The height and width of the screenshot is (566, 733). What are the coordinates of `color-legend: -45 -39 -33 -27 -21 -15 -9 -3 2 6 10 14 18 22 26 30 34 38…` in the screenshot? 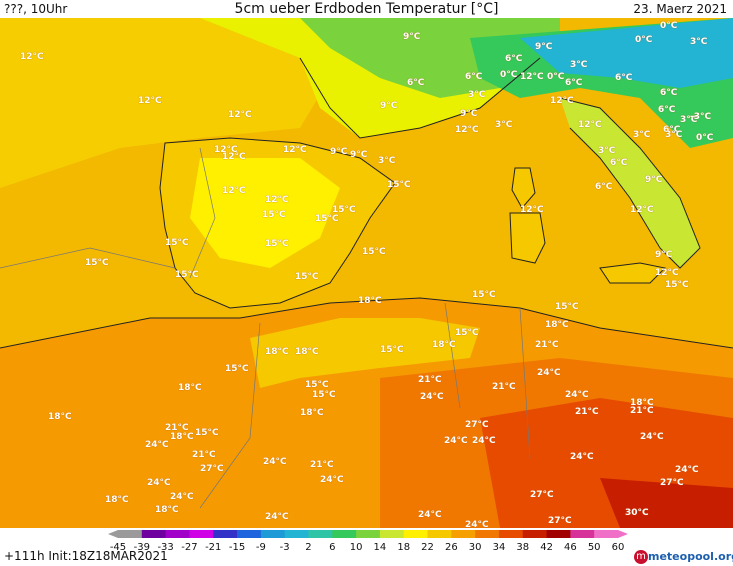 It's located at (368, 541).